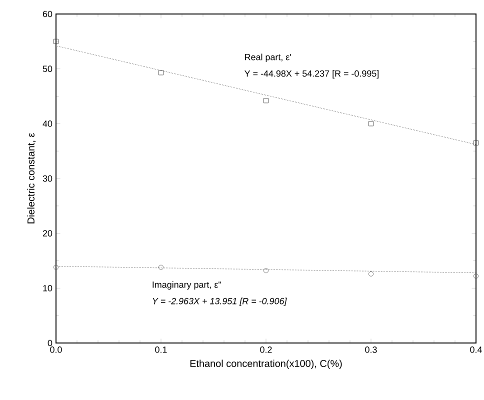 The image size is (484, 400). I want to click on y-tick-label: 30, so click(47, 178).